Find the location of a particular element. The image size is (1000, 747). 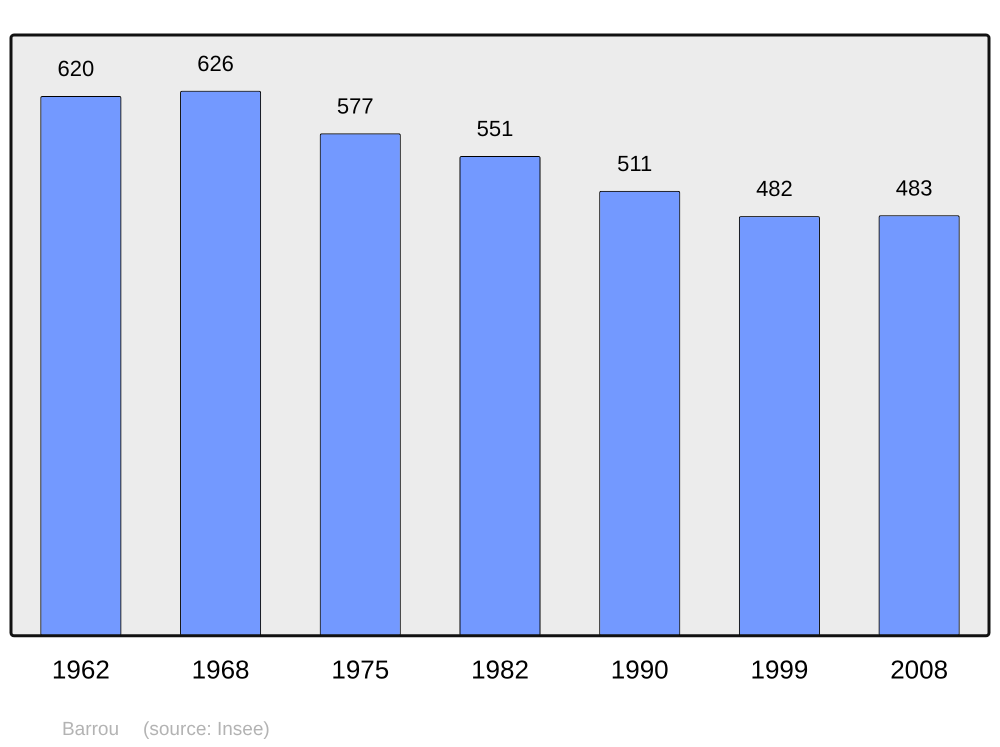

x-tick-label: 1975 is located at coordinates (360, 669).